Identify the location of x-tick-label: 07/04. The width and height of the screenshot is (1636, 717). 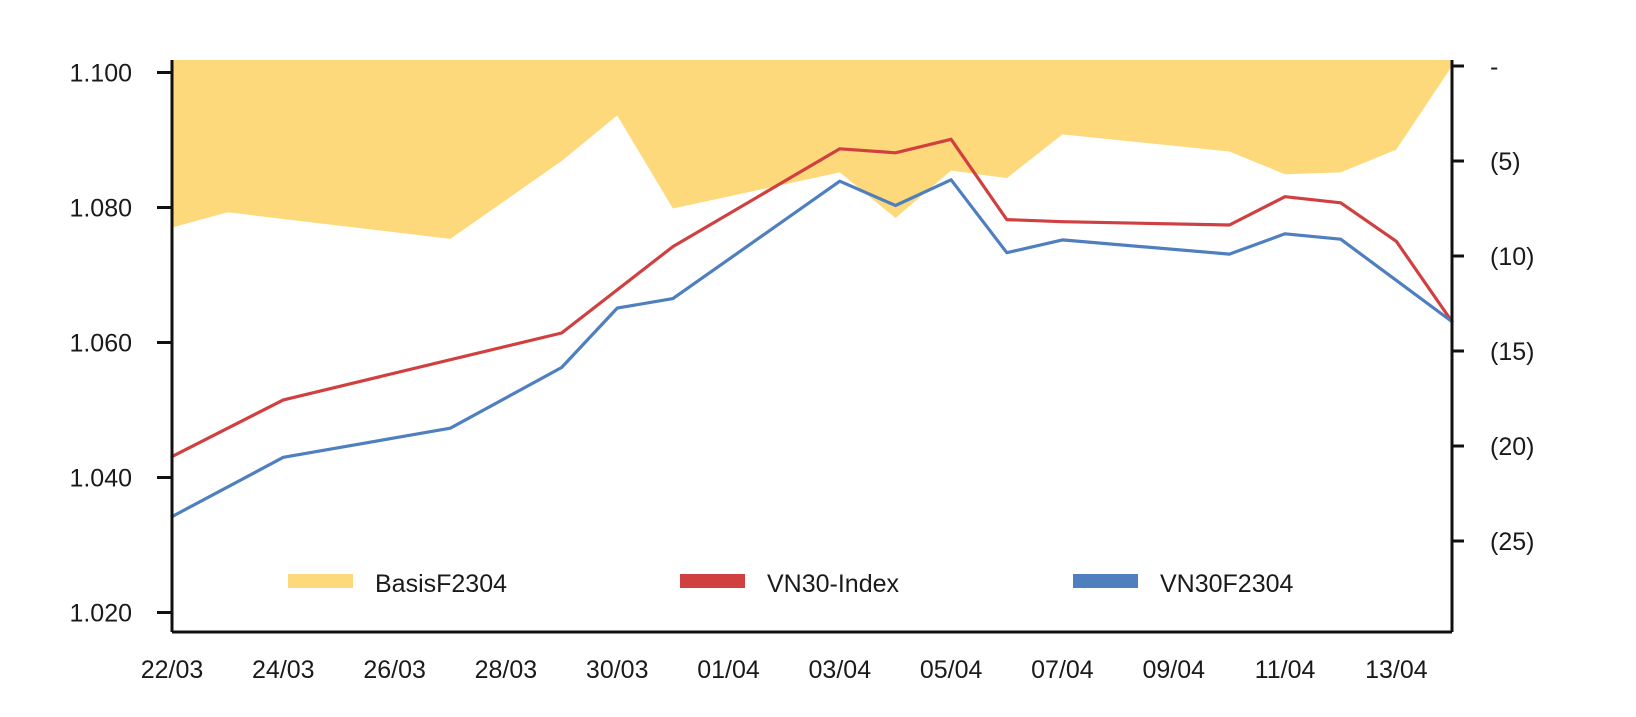
(1062, 670).